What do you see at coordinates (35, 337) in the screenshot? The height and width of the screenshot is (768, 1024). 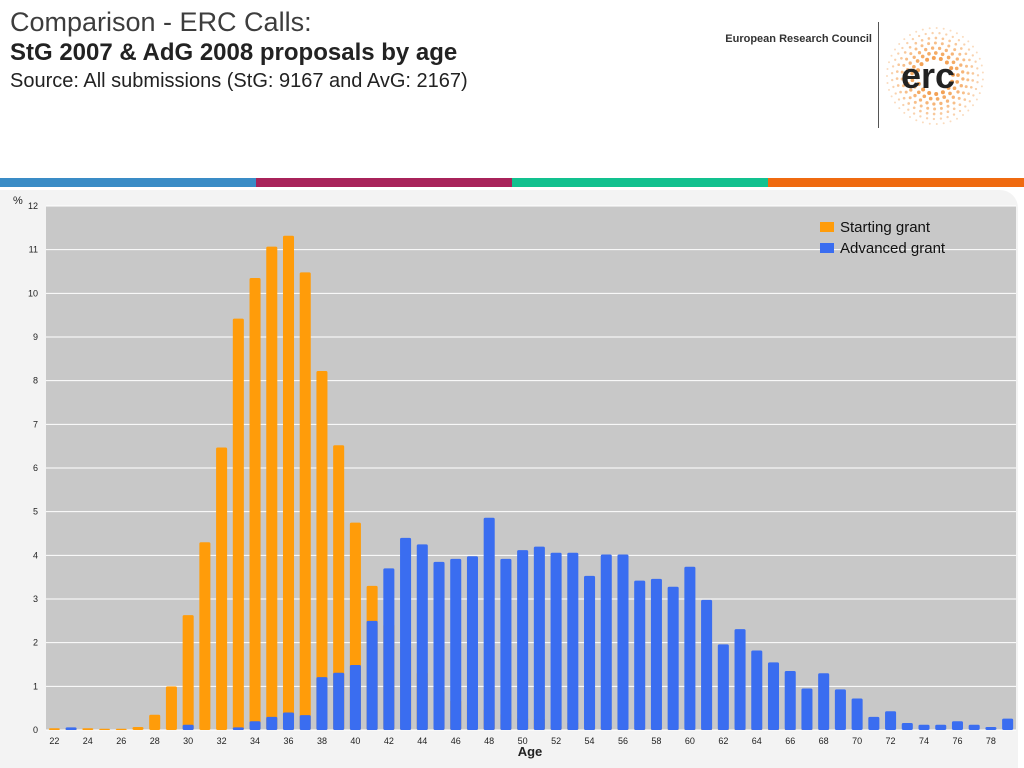 I see `y-tick-label: 9` at bounding box center [35, 337].